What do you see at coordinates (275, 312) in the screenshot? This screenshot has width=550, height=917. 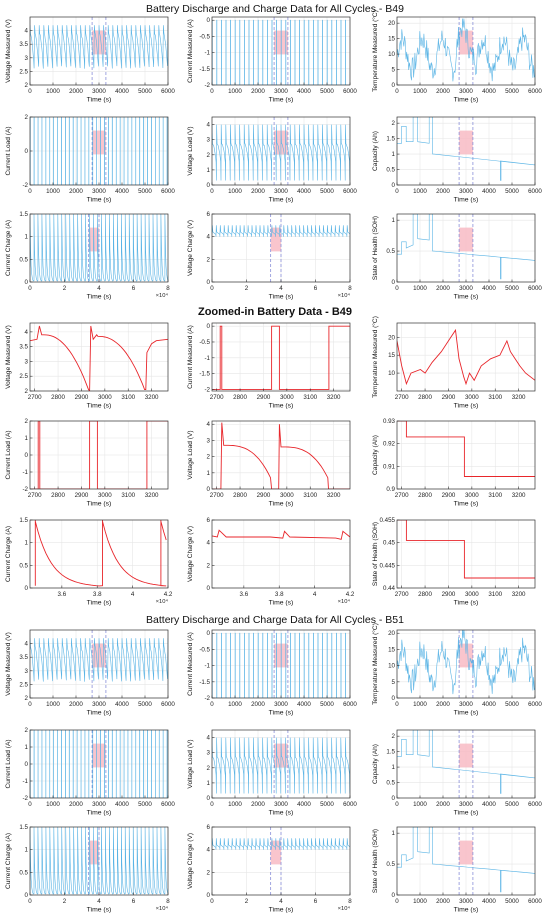 I see `section-title-b49-zoom: Zoomed-in Battery Data - B49` at bounding box center [275, 312].